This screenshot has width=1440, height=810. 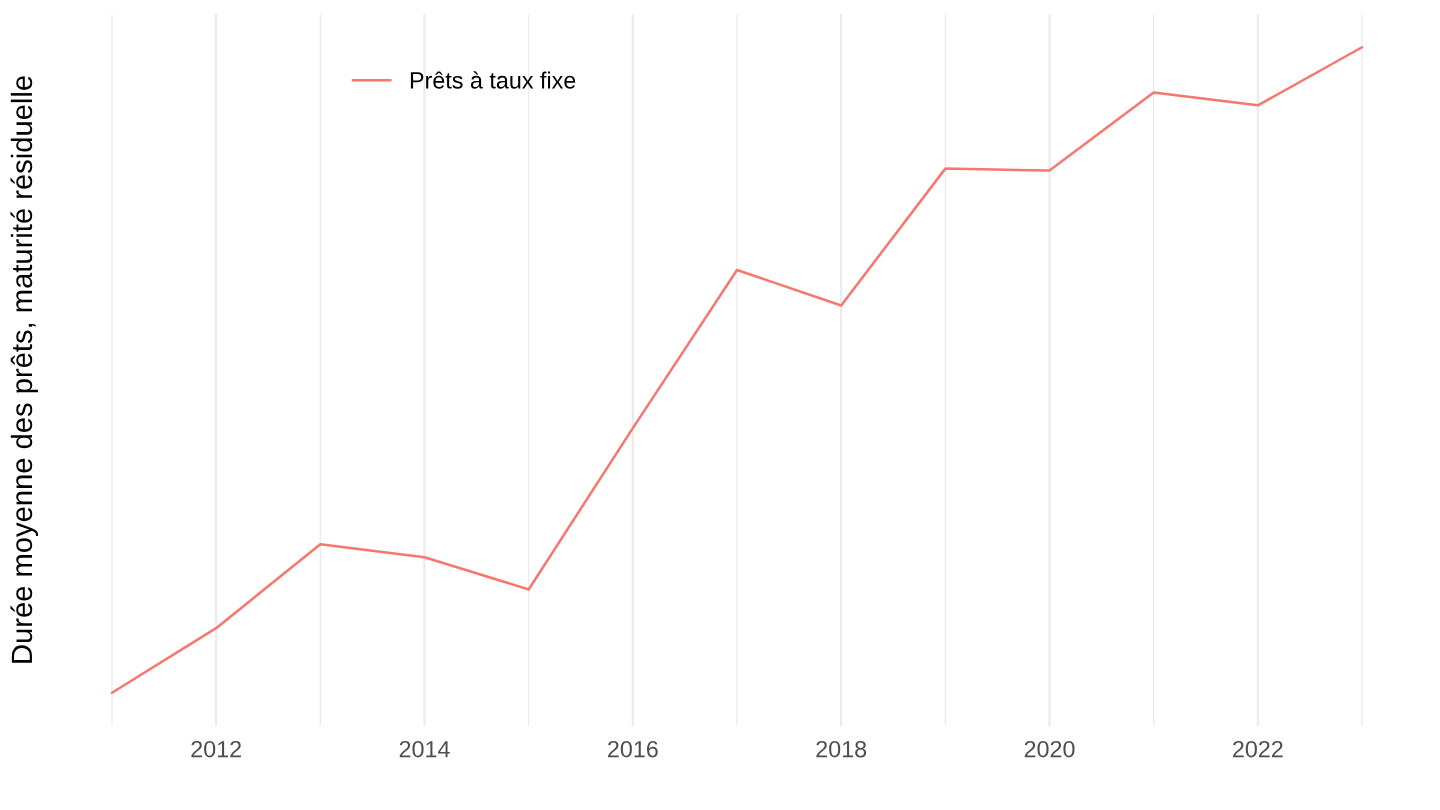 What do you see at coordinates (1049, 749) in the screenshot?
I see `x-tick-label: 2020` at bounding box center [1049, 749].